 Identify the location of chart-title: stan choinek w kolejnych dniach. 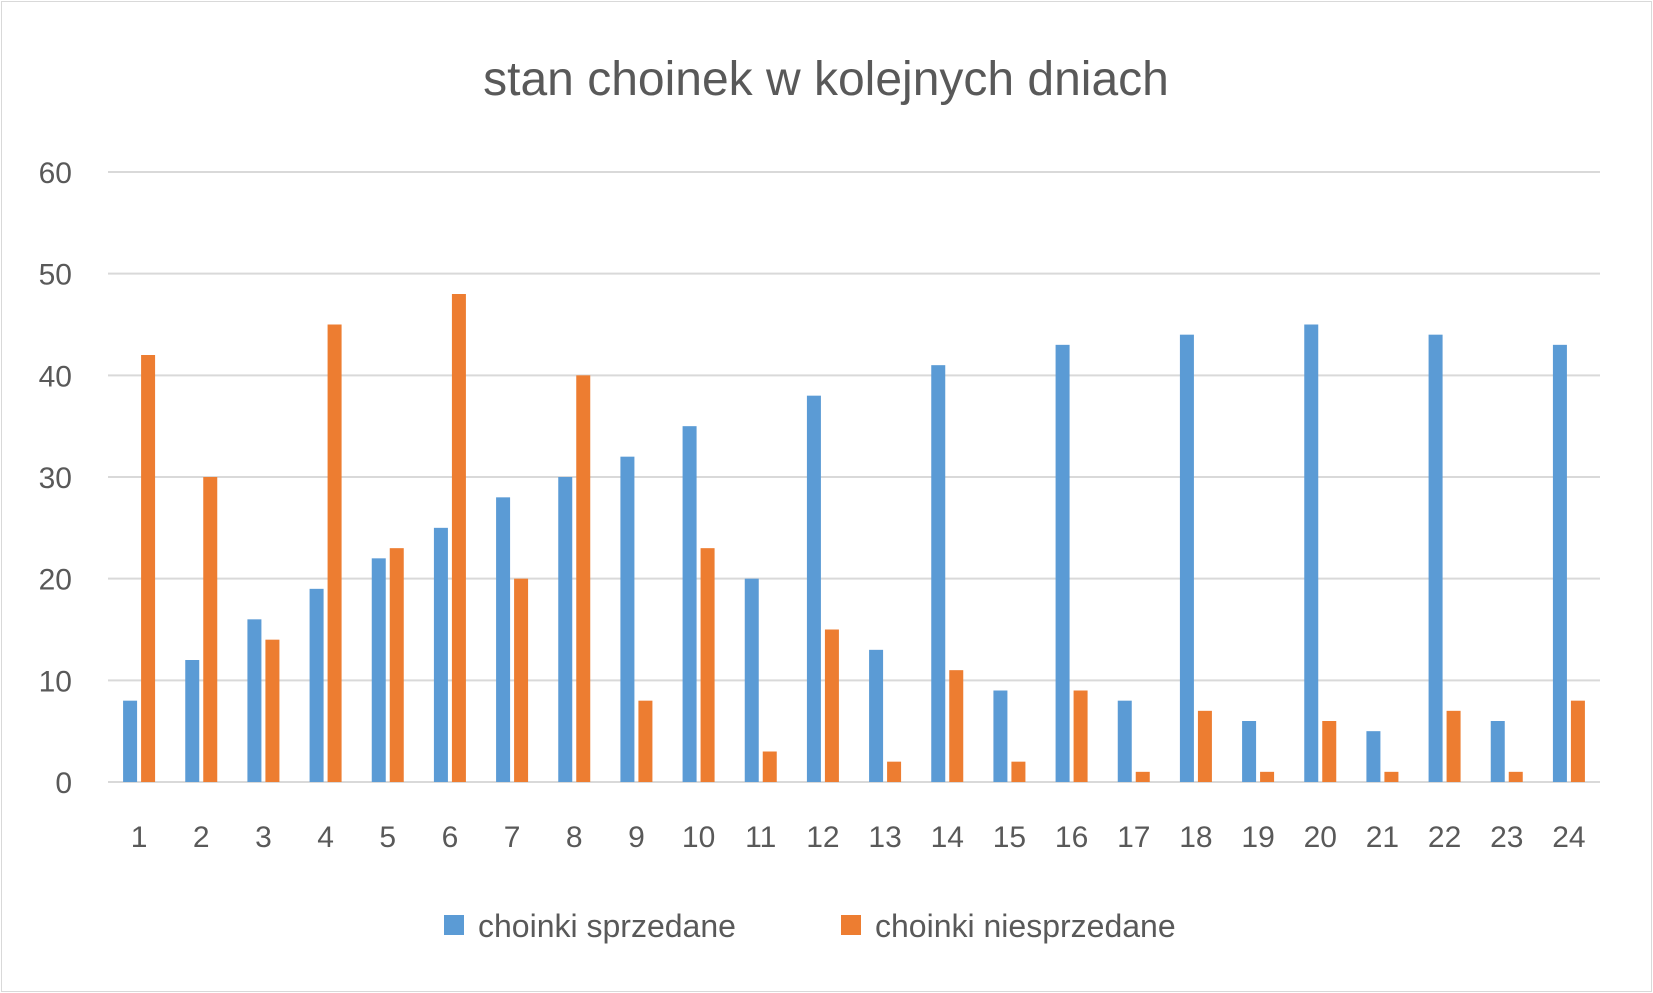
(826, 79).